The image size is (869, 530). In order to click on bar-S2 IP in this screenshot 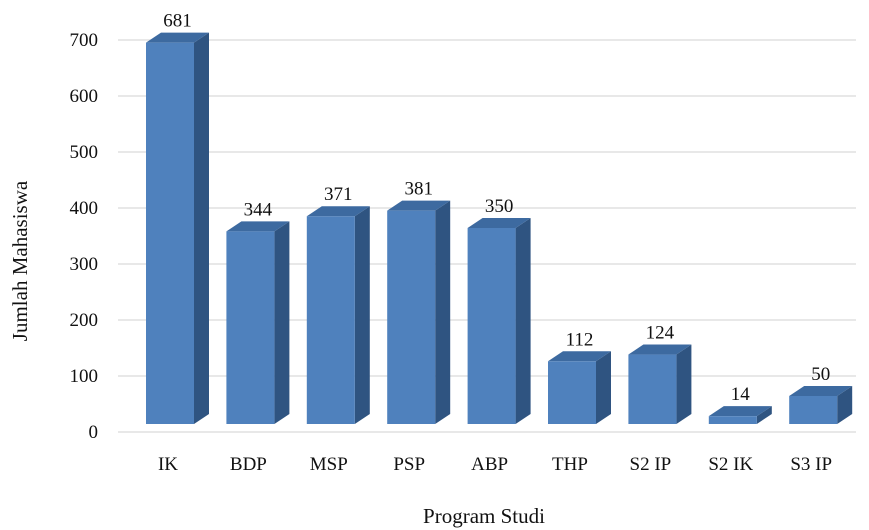, I will do `click(660, 384)`.